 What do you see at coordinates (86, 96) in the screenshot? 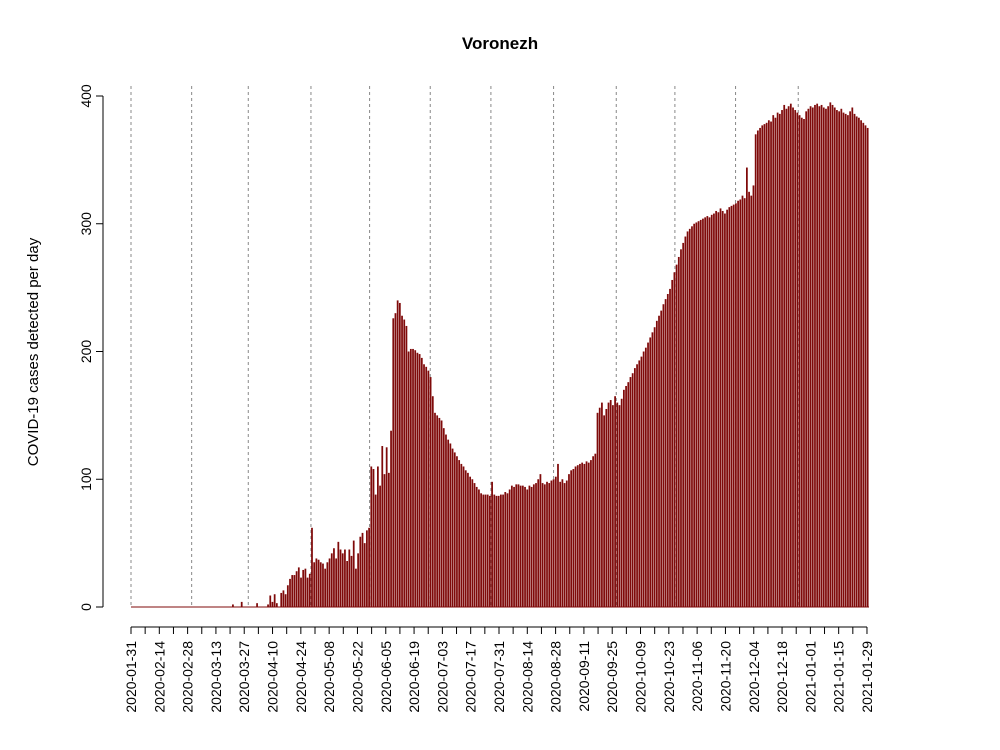
I see `y-tick-label: 400` at bounding box center [86, 96].